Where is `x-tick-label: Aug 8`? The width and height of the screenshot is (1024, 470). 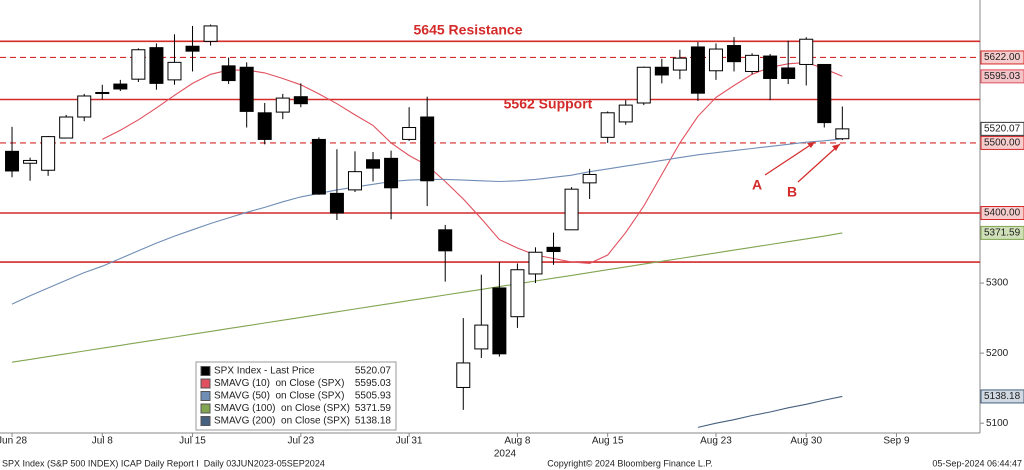
x-tick-label: Aug 8 is located at coordinates (517, 441).